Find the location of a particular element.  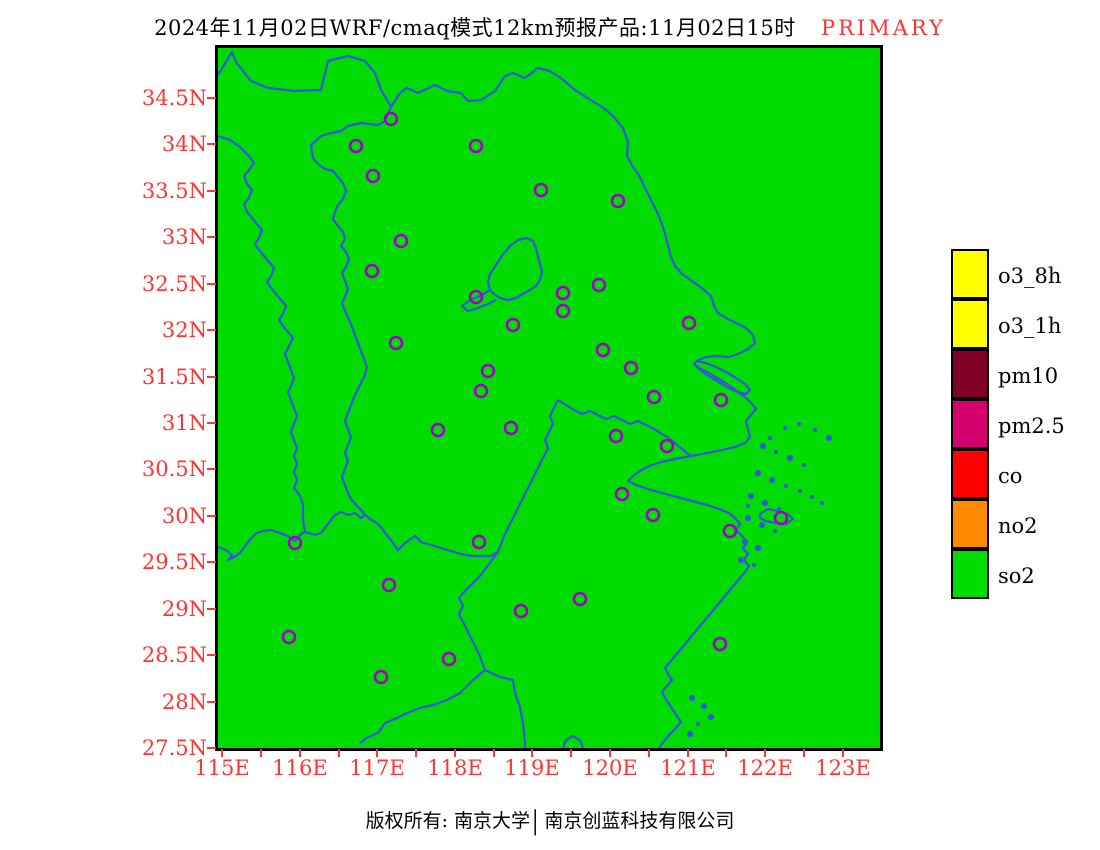

longitude-label: 121E is located at coordinates (688, 768).